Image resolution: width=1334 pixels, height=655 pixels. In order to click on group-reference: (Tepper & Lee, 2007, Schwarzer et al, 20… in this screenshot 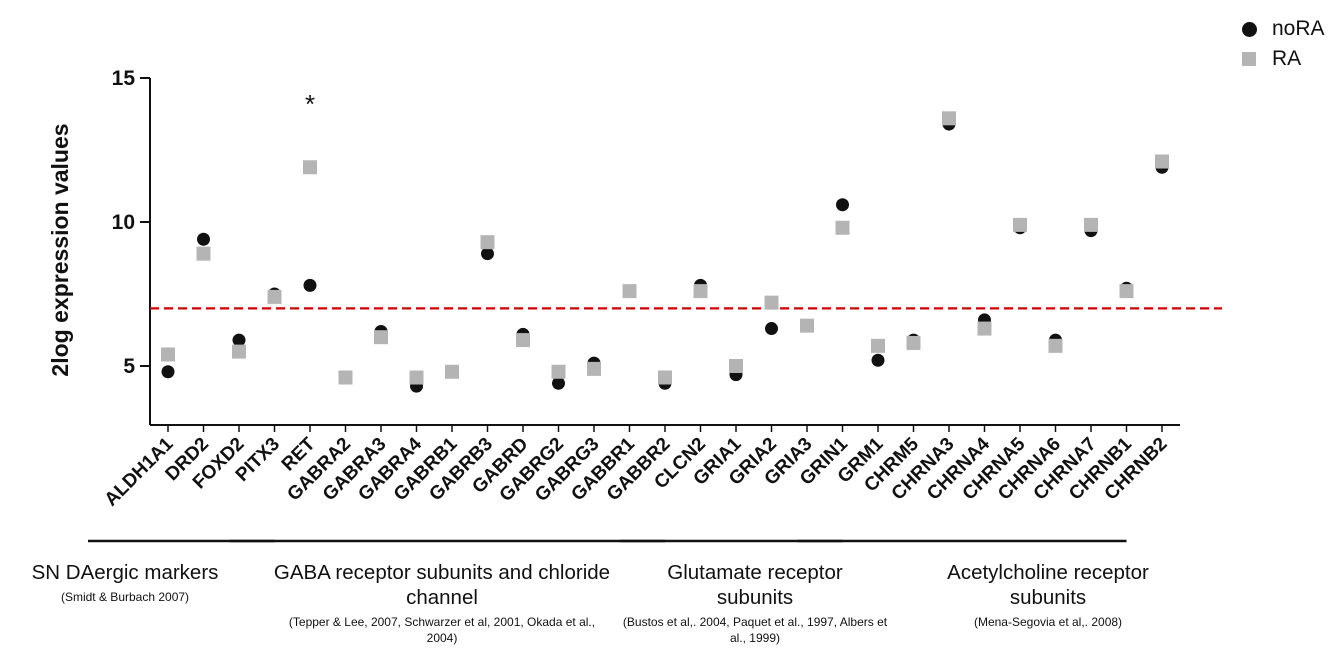, I will do `click(442, 630)`.